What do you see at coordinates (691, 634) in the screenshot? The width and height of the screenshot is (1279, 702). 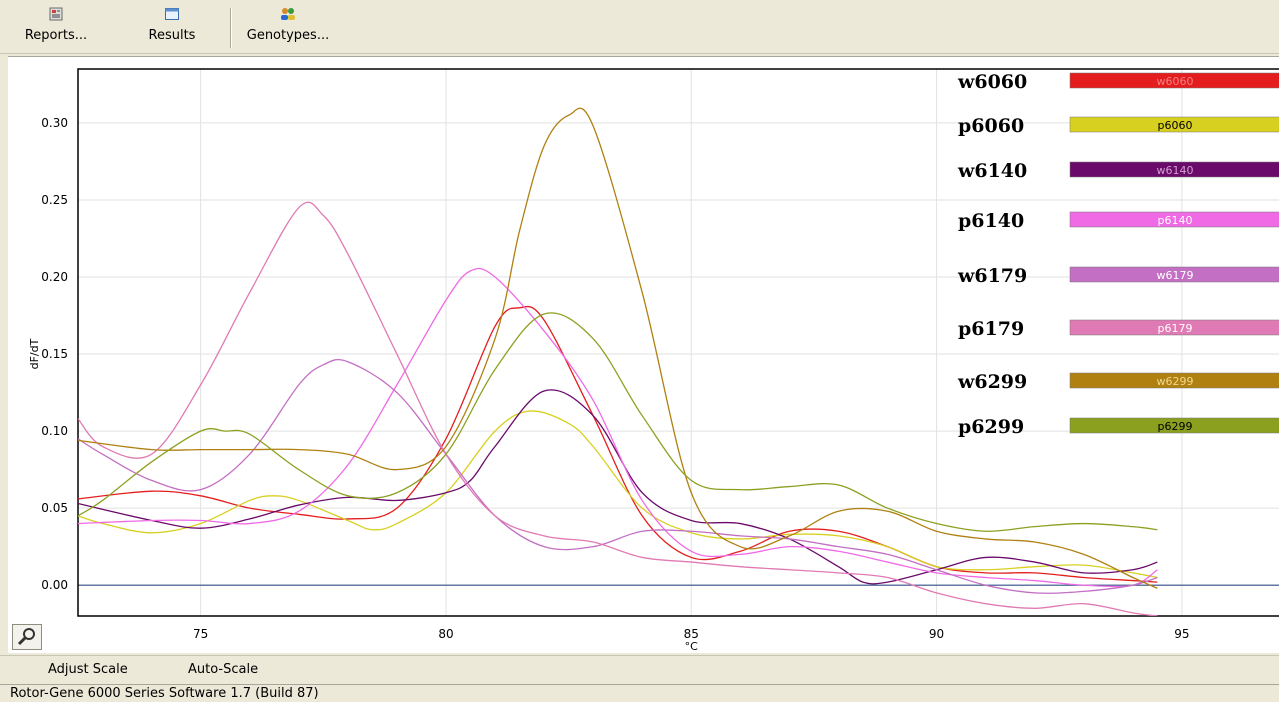 I see `x-tick-label: 85` at bounding box center [691, 634].